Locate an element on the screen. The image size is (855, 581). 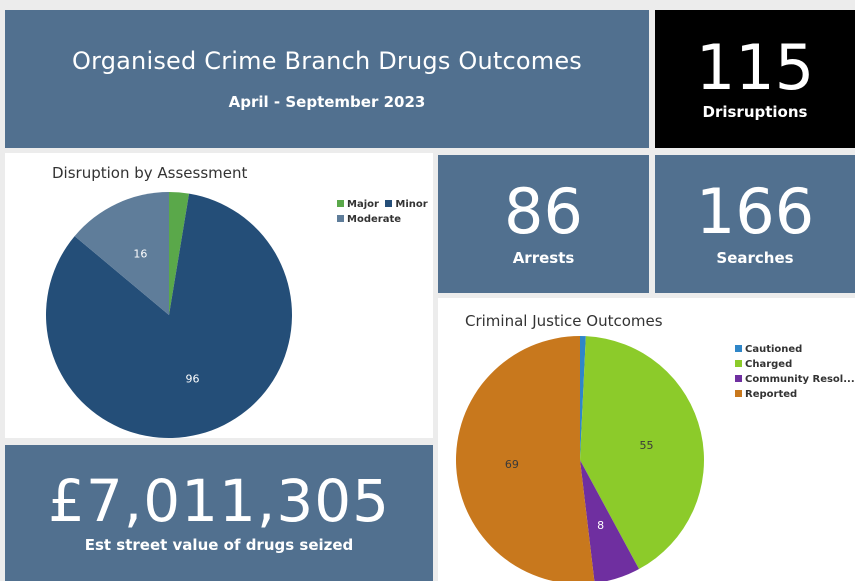
dashboard-title: Organised Crime Branch Drugs Outcomes is located at coordinates (326, 61).